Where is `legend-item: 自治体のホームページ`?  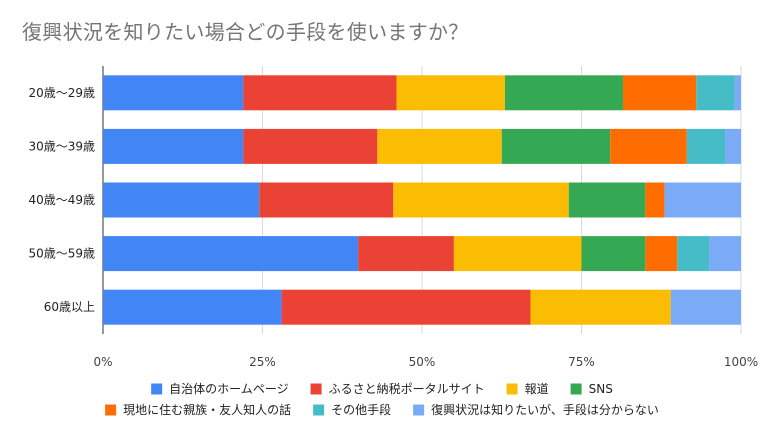
legend-item: 自治体のホームページ is located at coordinates (220, 389).